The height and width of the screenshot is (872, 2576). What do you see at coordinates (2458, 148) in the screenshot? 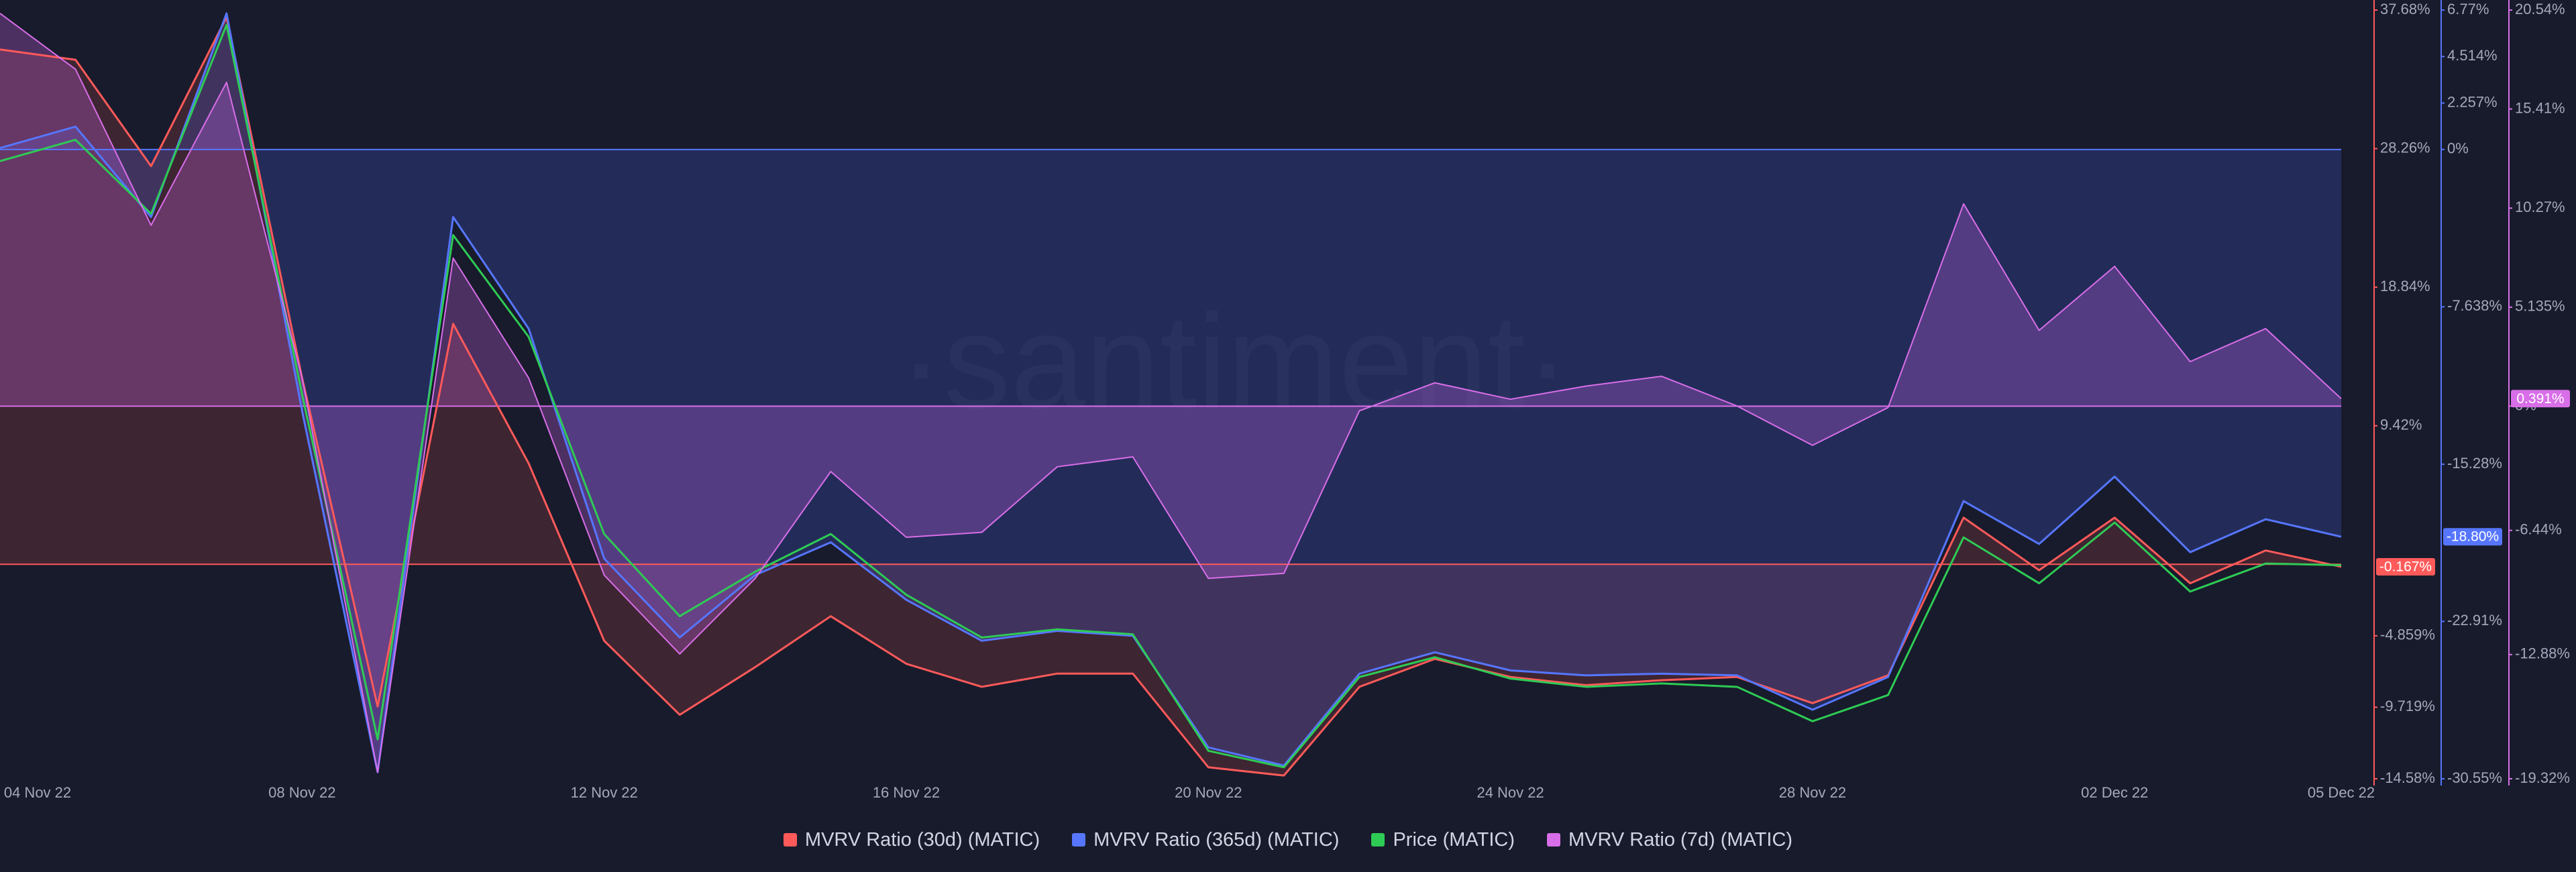
I see `y-tick-label: 0%` at bounding box center [2458, 148].